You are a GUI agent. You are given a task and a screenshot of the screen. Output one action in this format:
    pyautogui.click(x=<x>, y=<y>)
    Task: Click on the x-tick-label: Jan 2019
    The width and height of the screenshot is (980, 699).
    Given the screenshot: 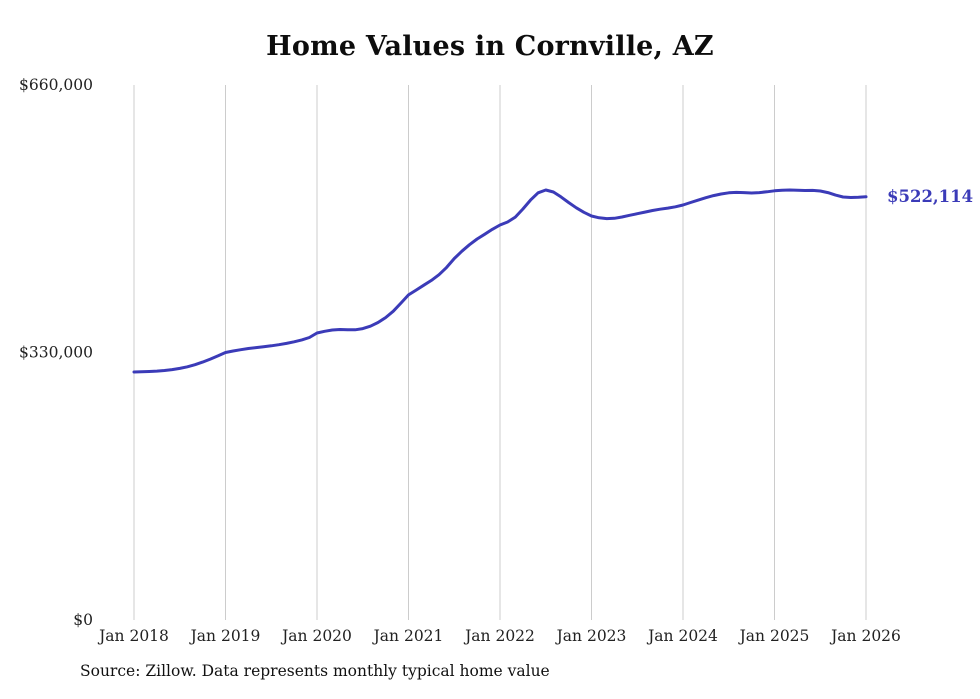 What is the action you would take?
    pyautogui.click(x=225, y=636)
    